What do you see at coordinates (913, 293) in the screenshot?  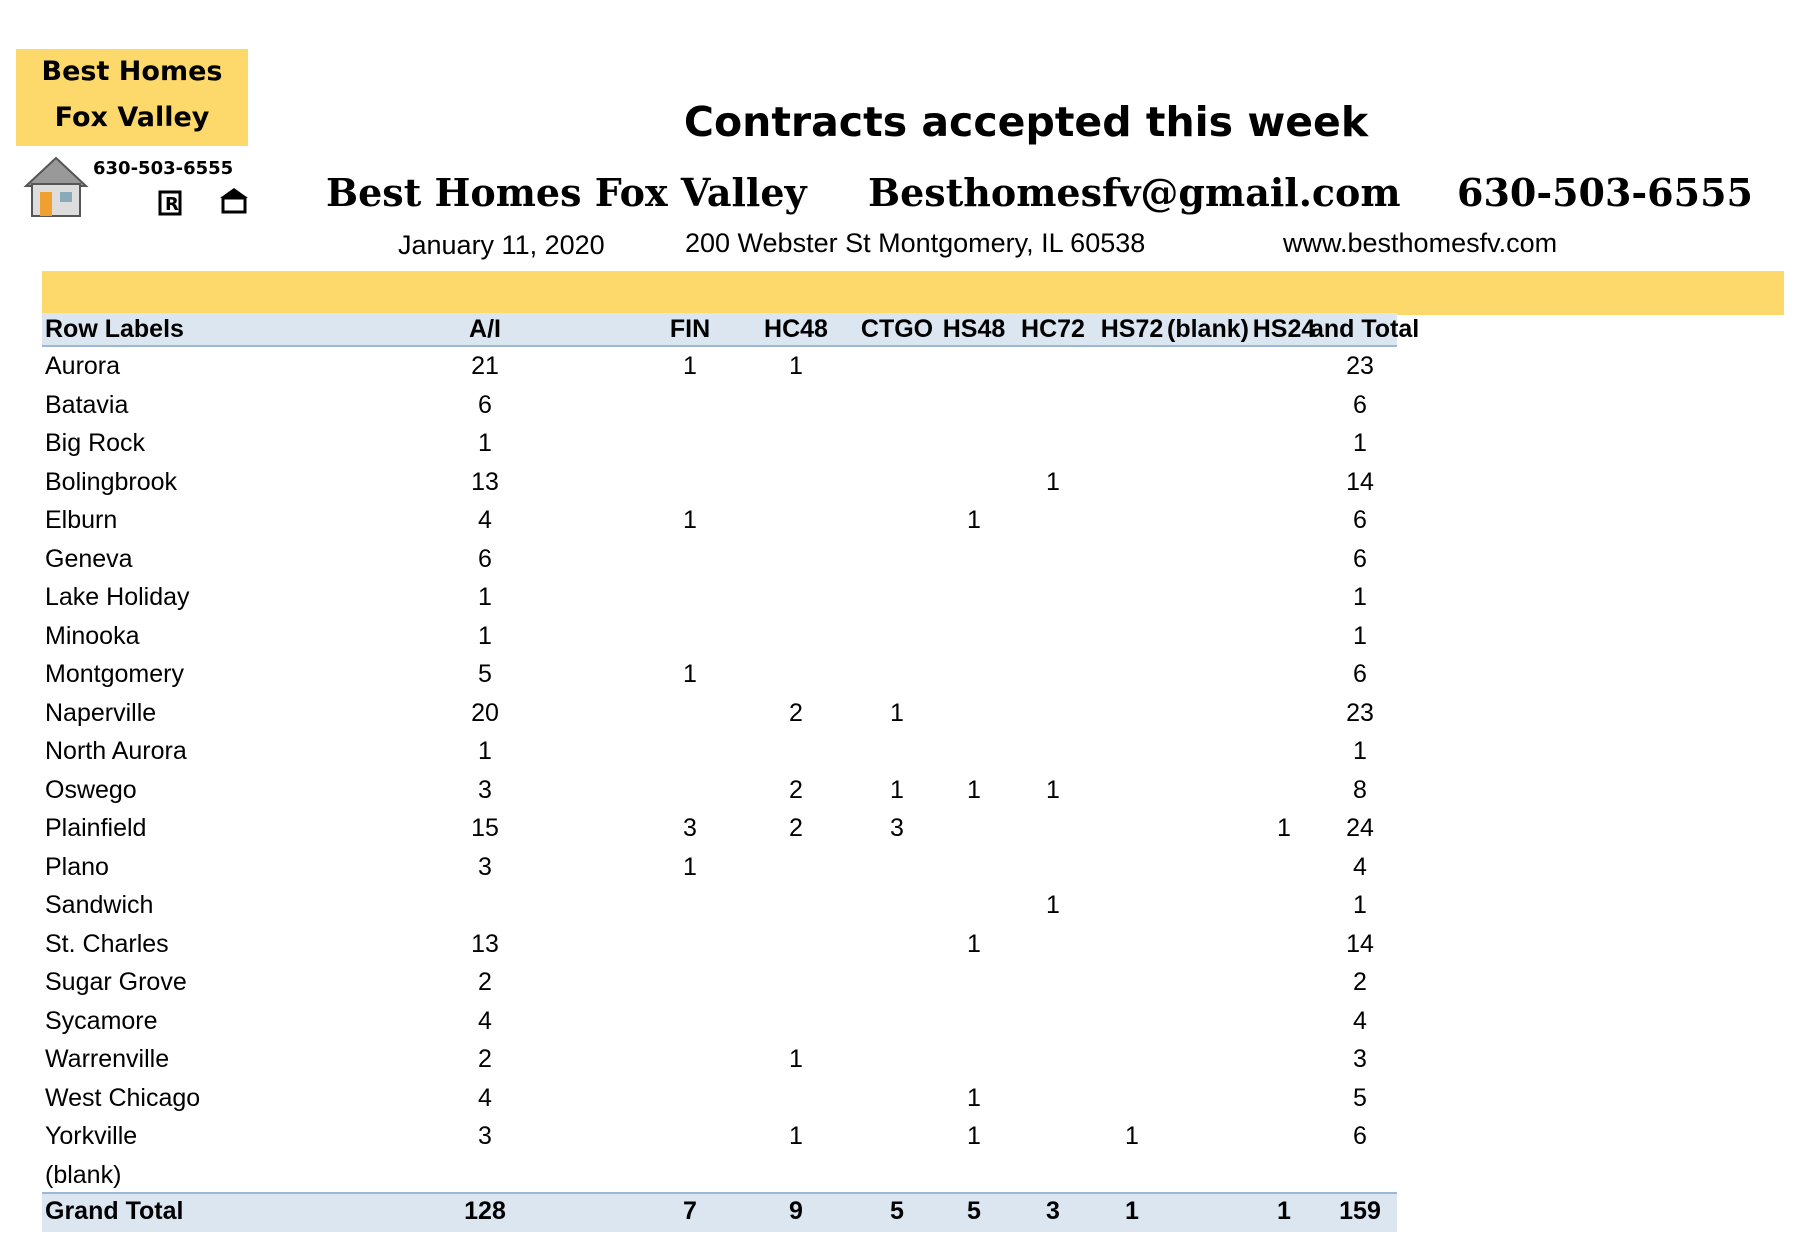 I see `highlight-bar` at bounding box center [913, 293].